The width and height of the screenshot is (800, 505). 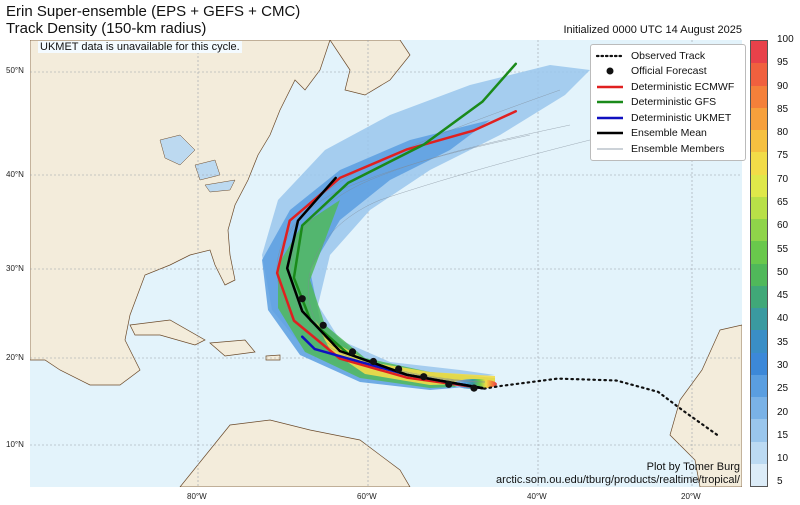 What do you see at coordinates (668, 149) in the screenshot?
I see `legend-ensemble-members: Ensemble Members` at bounding box center [668, 149].